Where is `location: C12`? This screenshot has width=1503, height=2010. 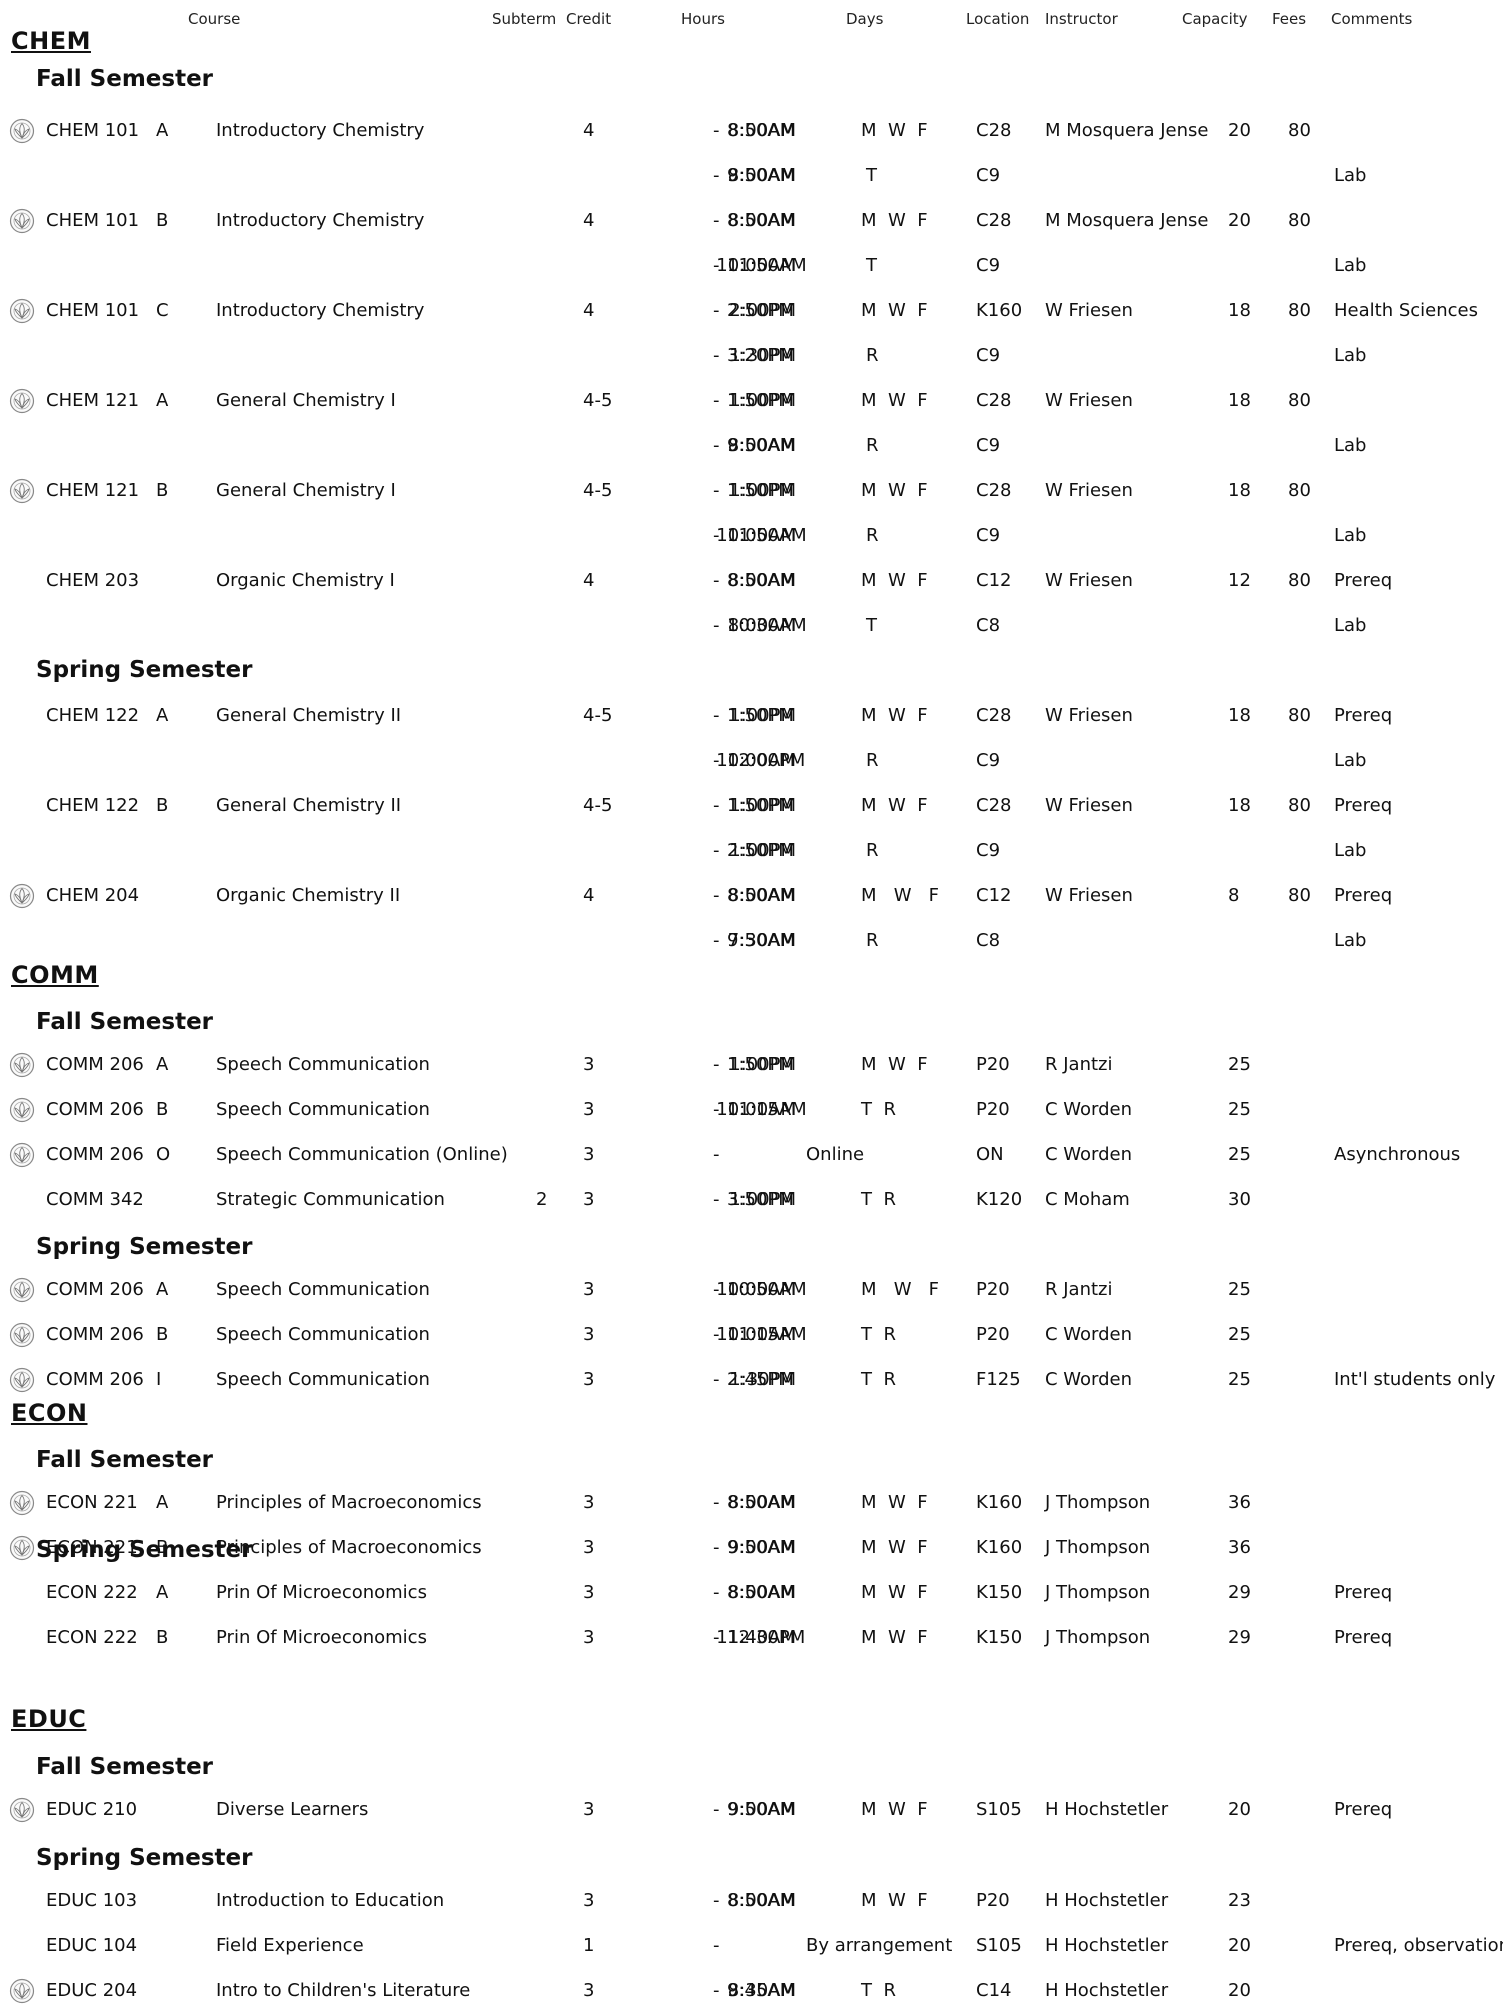 location: C12 is located at coordinates (994, 895).